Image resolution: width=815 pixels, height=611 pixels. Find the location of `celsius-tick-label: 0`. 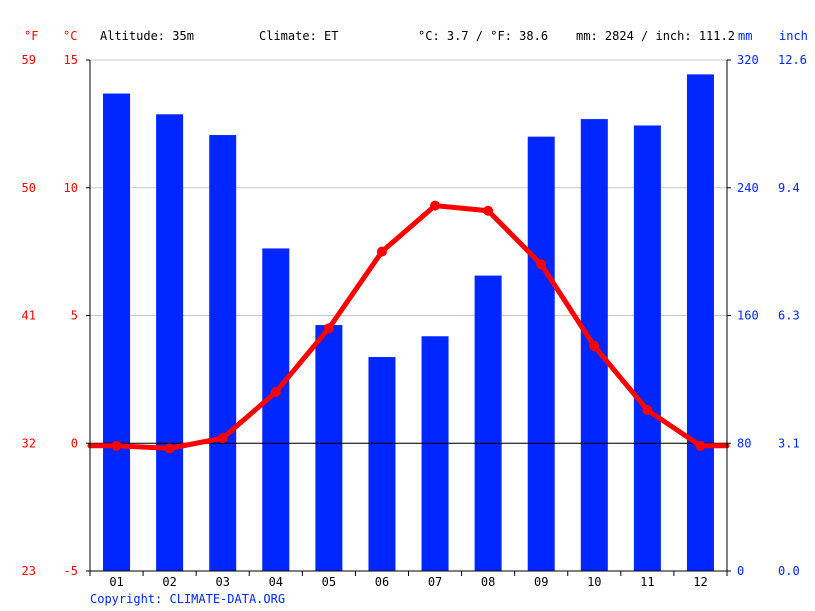

celsius-tick-label: 0 is located at coordinates (74, 443).